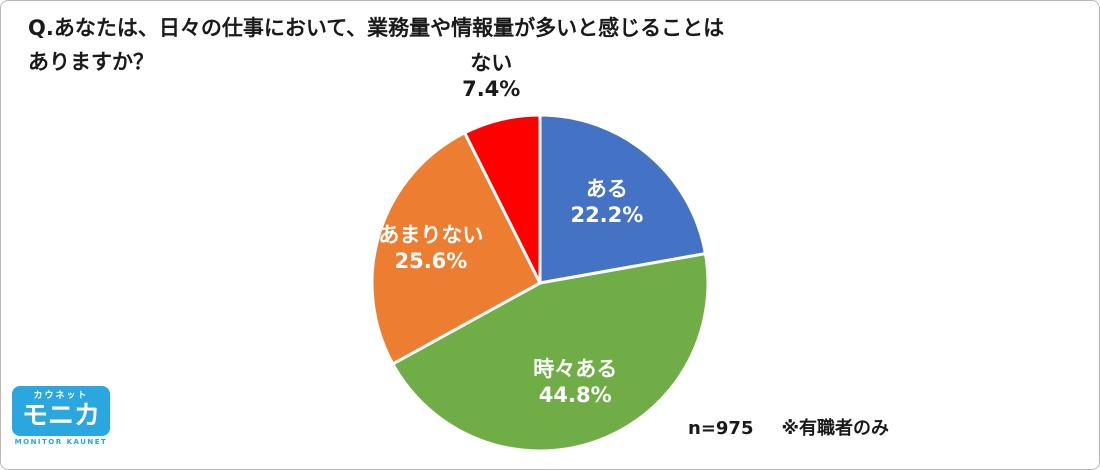  What do you see at coordinates (430, 248) in the screenshot?
I see `pie-label-2: あまりない 25.6%` at bounding box center [430, 248].